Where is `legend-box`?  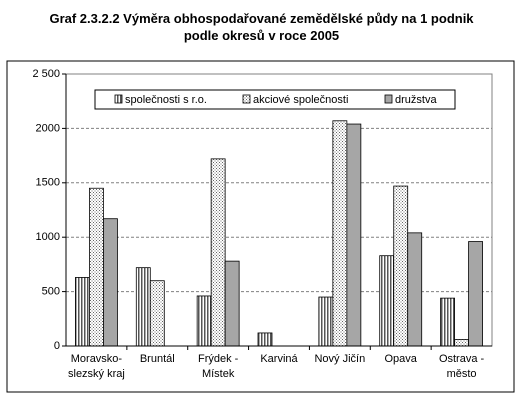
legend-box is located at coordinates (275, 99).